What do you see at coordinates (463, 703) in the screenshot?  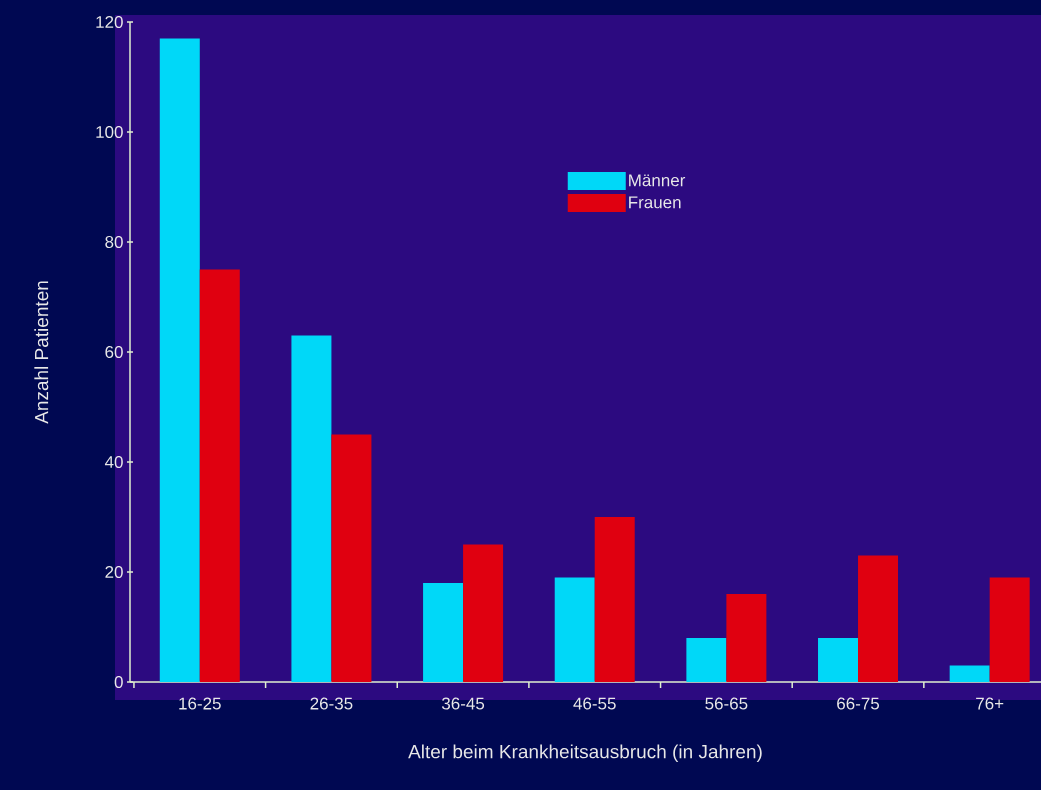 I see `x-tick-label: 36-45` at bounding box center [463, 703].